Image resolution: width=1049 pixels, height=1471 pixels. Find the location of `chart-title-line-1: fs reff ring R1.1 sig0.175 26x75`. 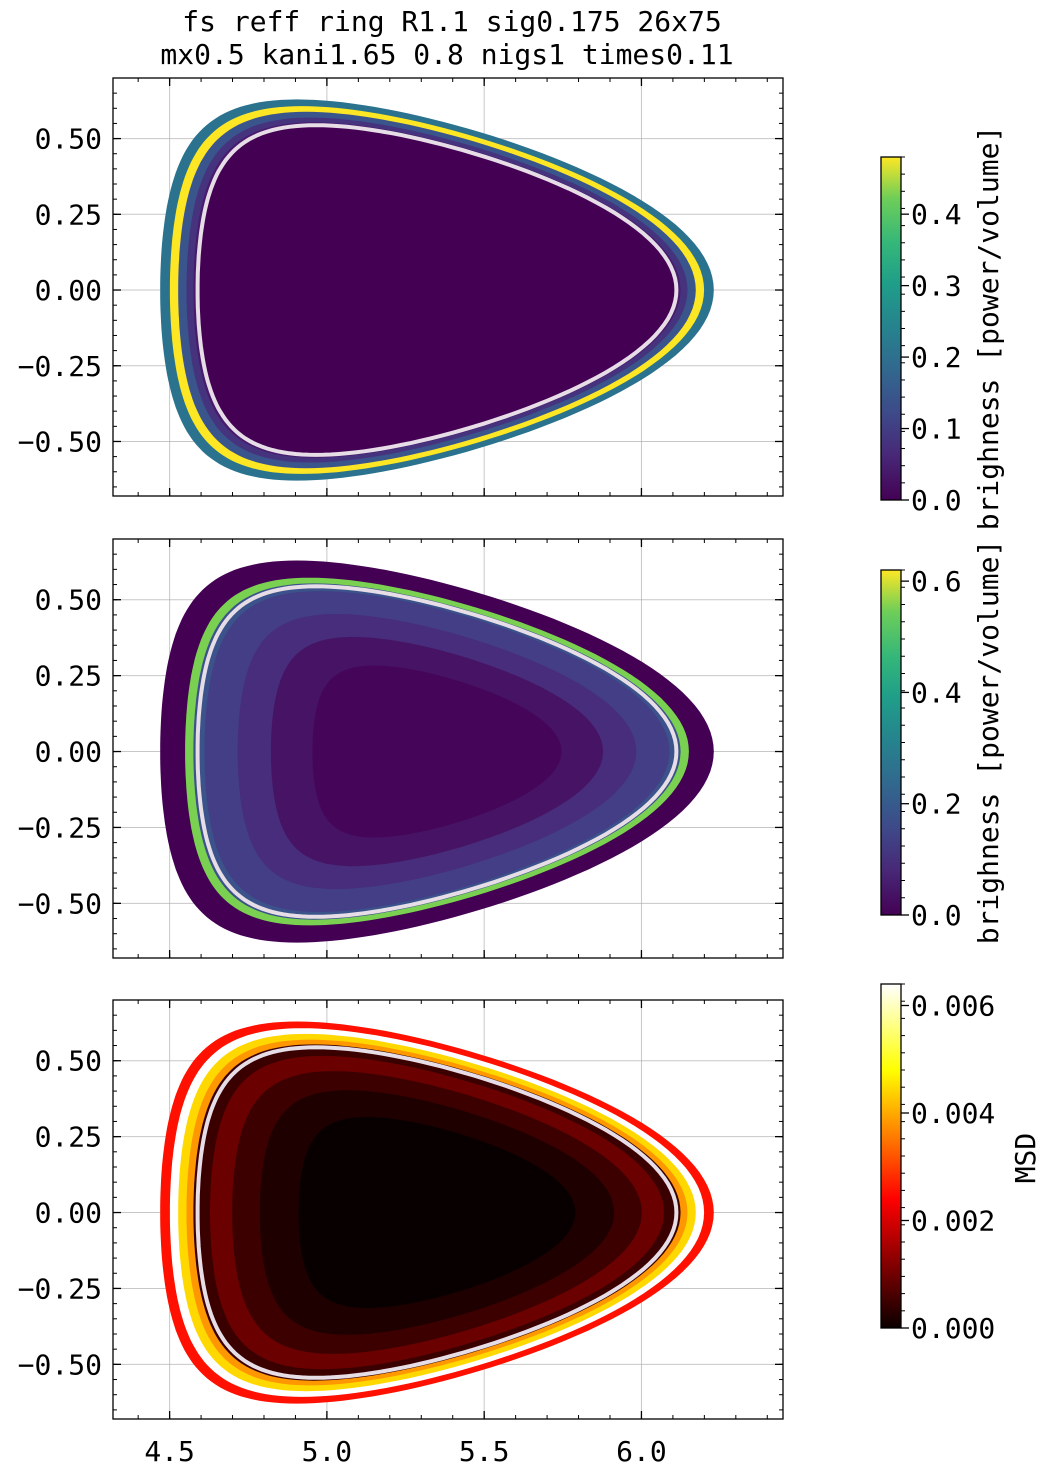

chart-title-line-1: fs reff ring R1.1 sig0.175 26x75 is located at coordinates (451, 21).